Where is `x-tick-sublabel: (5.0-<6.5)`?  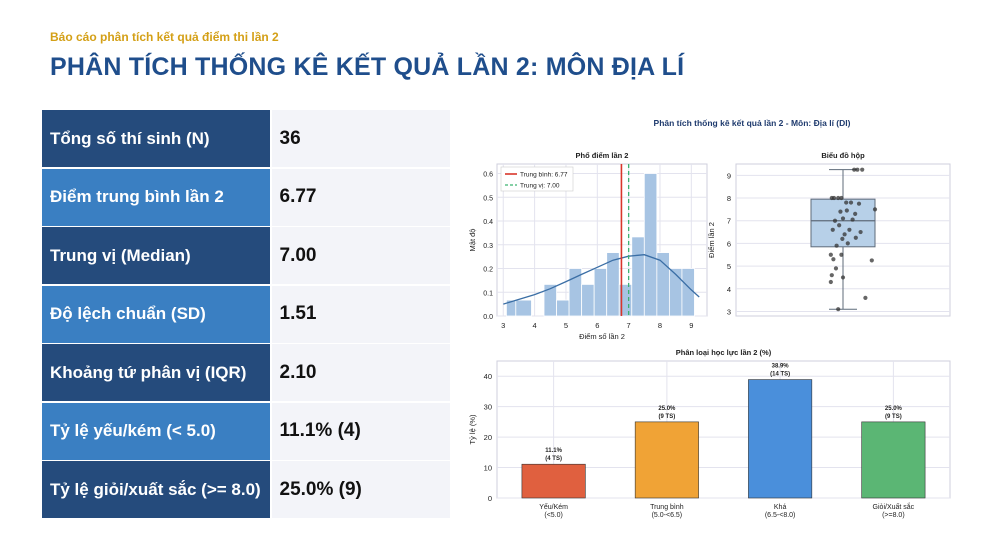 x-tick-sublabel: (5.0-<6.5) is located at coordinates (667, 515).